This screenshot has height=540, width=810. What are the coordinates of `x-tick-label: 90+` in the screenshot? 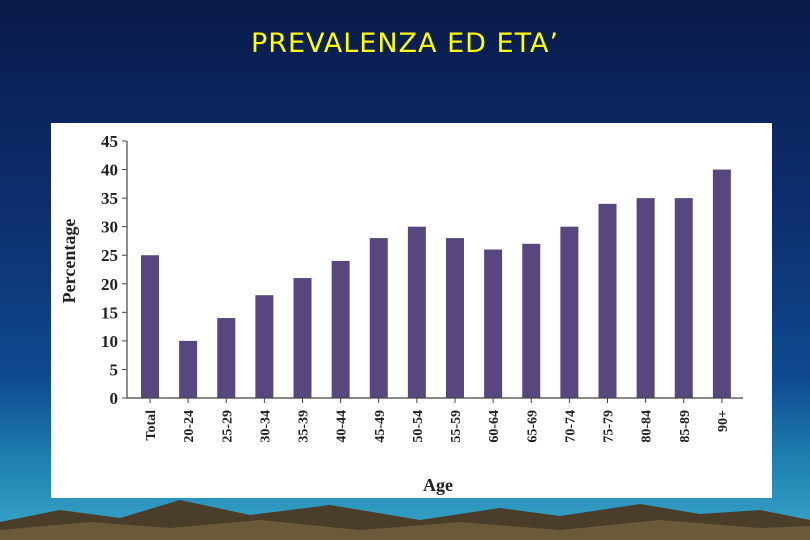 It's located at (723, 421).